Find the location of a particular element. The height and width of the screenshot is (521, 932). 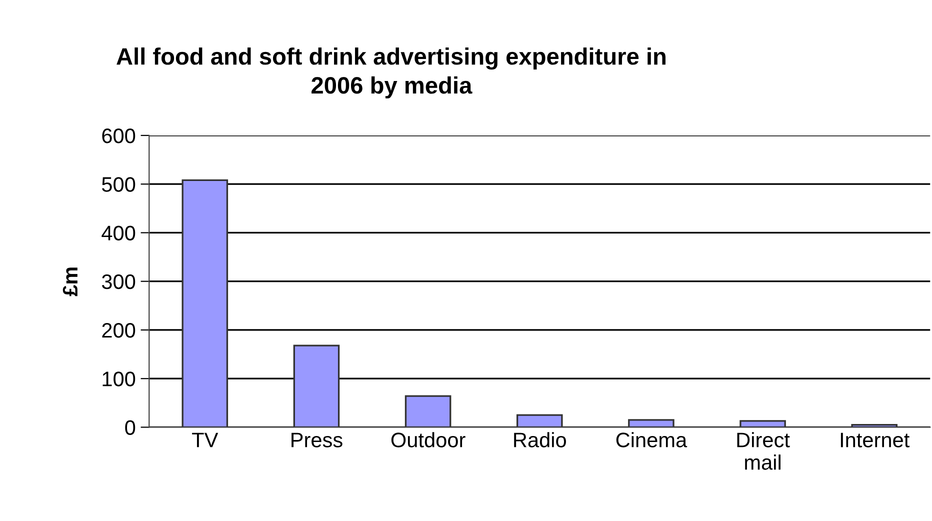

x-tick-label: Internet is located at coordinates (875, 440).